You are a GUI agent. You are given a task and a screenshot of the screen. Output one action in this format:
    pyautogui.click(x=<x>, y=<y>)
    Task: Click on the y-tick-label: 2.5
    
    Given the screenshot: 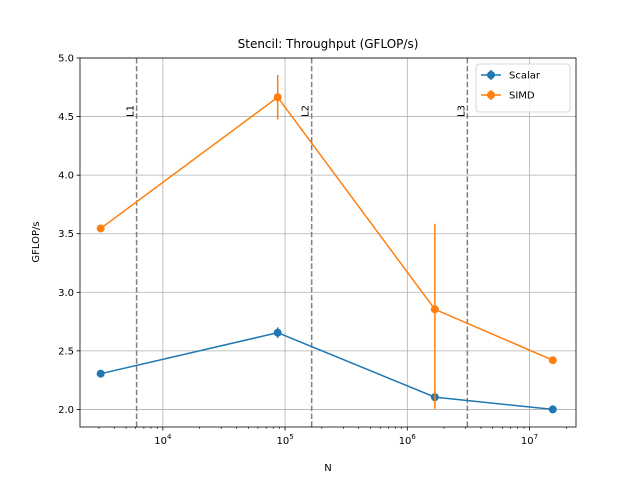 What is the action you would take?
    pyautogui.click(x=66, y=351)
    